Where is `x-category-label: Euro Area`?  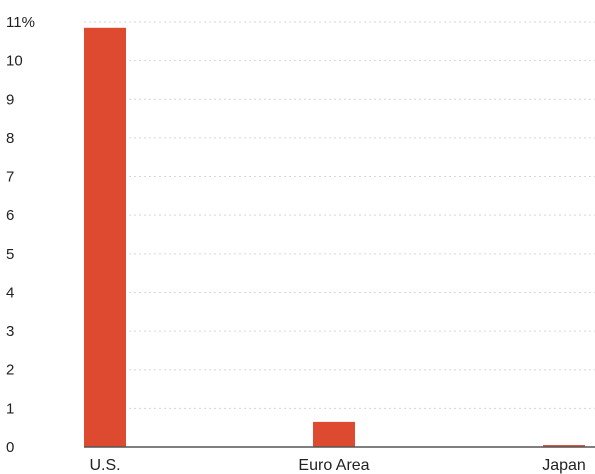 x-category-label: Euro Area is located at coordinates (333, 465).